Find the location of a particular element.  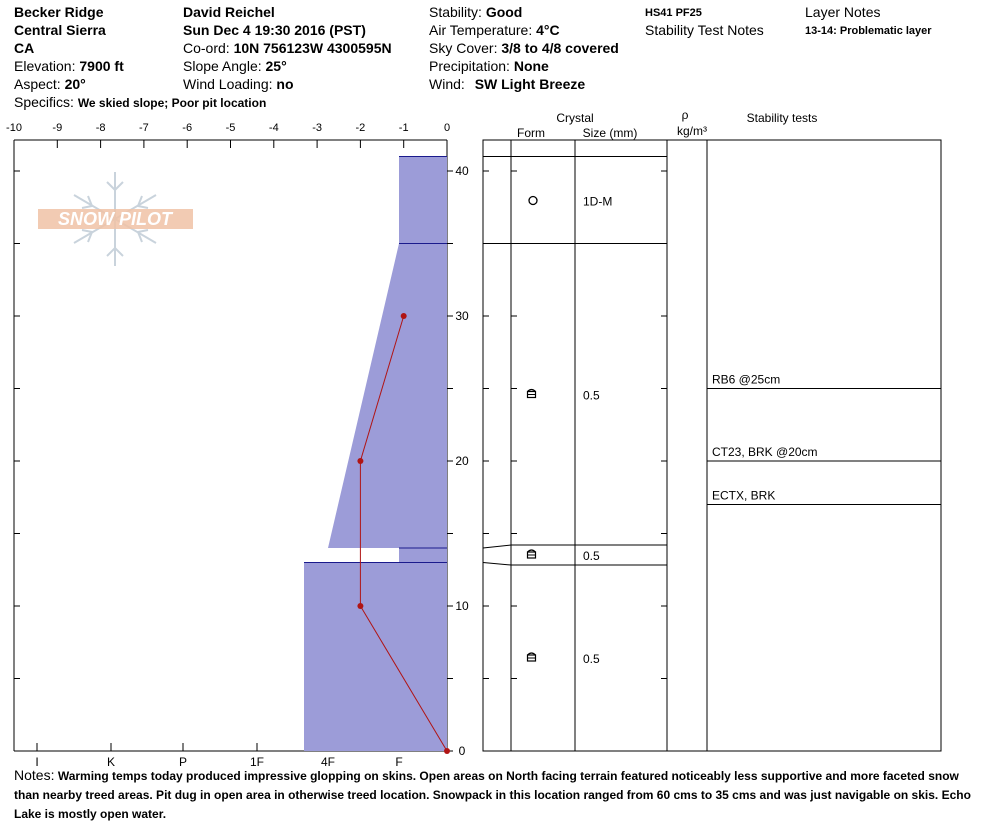

temp-tick-label: -2 is located at coordinates (361, 128).